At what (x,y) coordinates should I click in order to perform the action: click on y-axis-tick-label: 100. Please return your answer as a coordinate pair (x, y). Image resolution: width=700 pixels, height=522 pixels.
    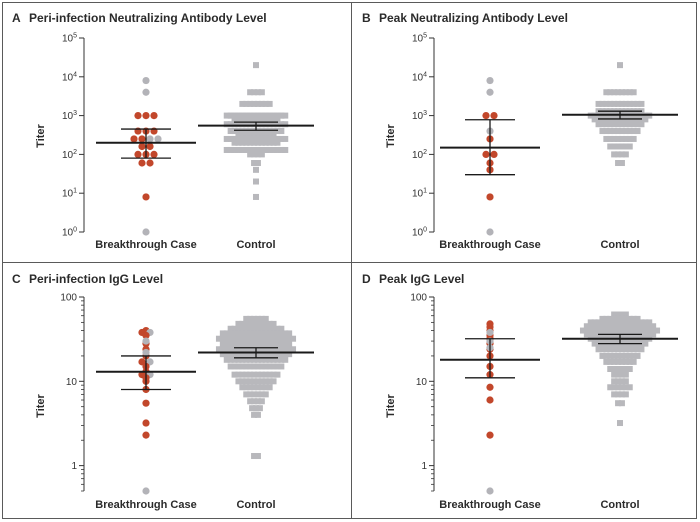
    Looking at the image, I should click on (68, 298).